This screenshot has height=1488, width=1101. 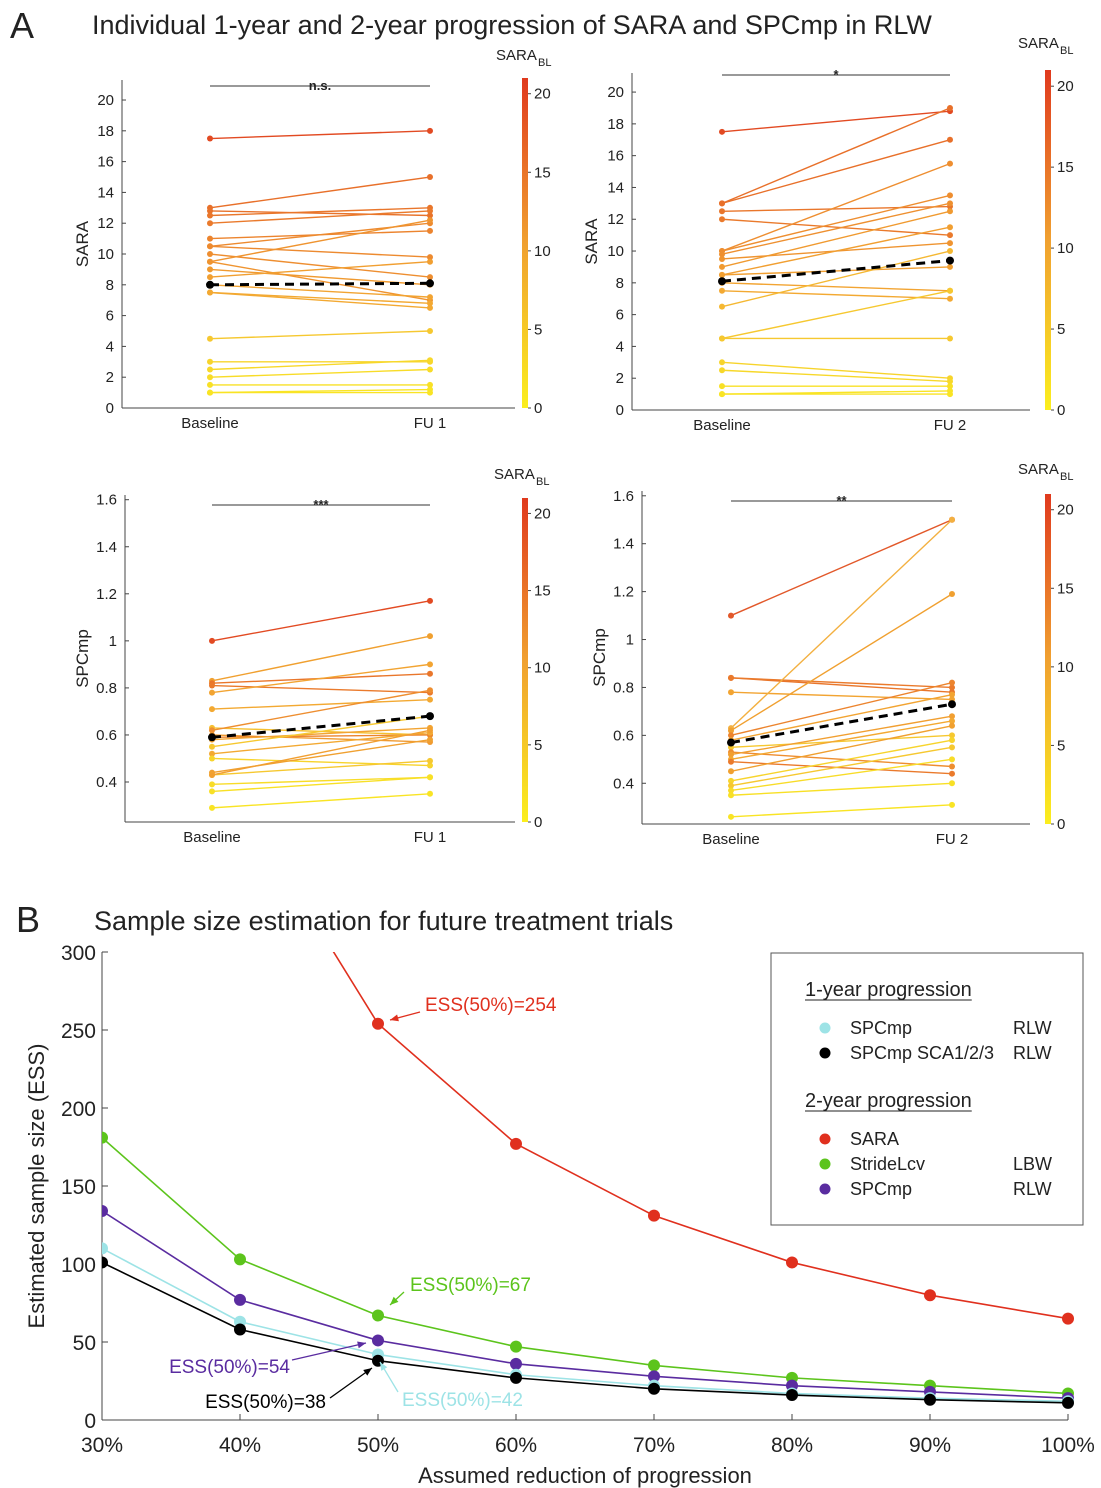 What do you see at coordinates (620, 410) in the screenshot?
I see `y-tick-label: 0` at bounding box center [620, 410].